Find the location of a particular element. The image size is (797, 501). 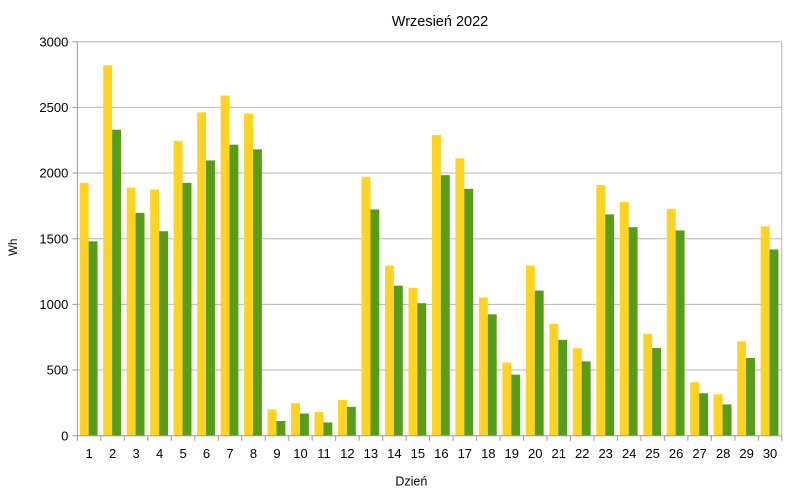

svg-text: 1 is located at coordinates (89, 453).